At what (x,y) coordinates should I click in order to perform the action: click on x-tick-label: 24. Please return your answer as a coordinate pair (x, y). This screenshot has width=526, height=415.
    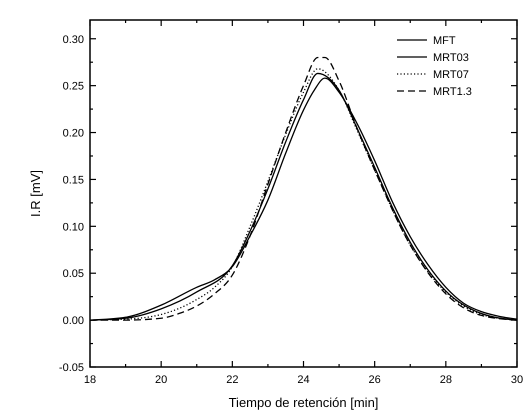
    Looking at the image, I should click on (303, 380).